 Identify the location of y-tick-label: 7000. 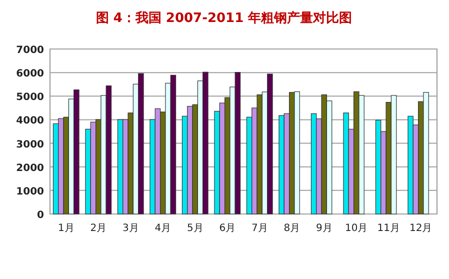
(30, 50).